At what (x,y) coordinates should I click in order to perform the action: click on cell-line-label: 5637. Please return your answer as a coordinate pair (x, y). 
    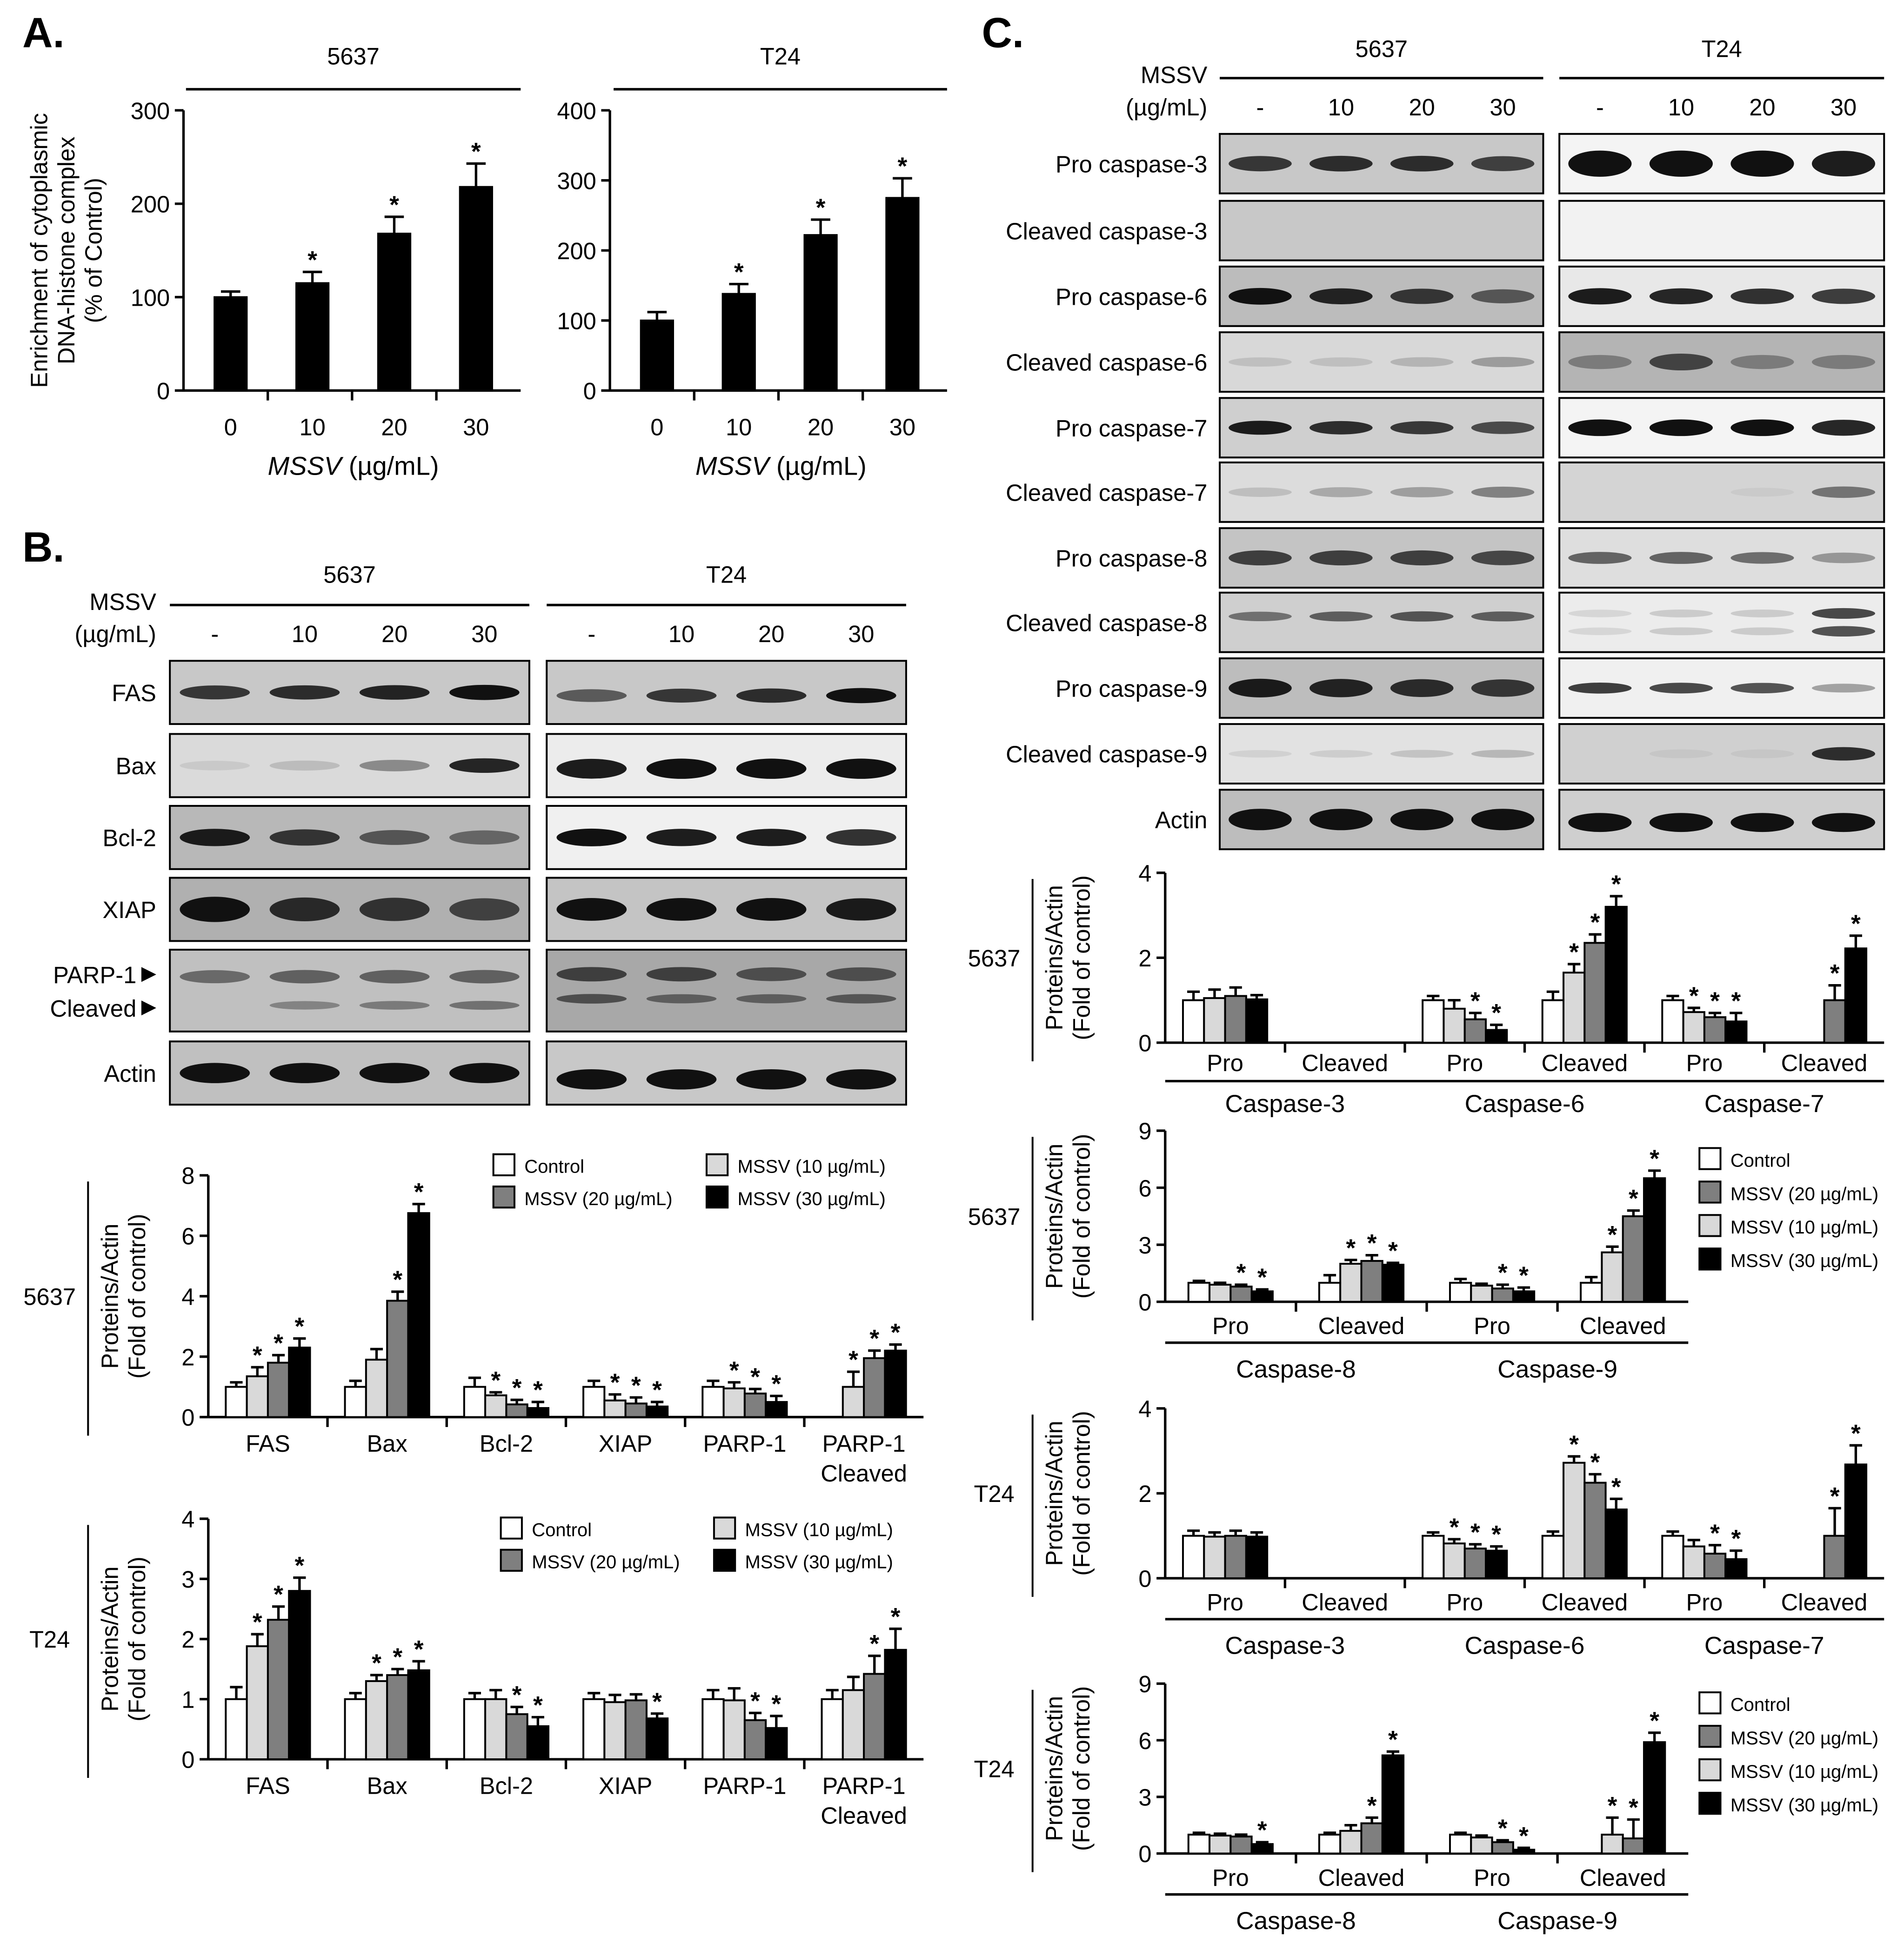
    Looking at the image, I should click on (1382, 49).